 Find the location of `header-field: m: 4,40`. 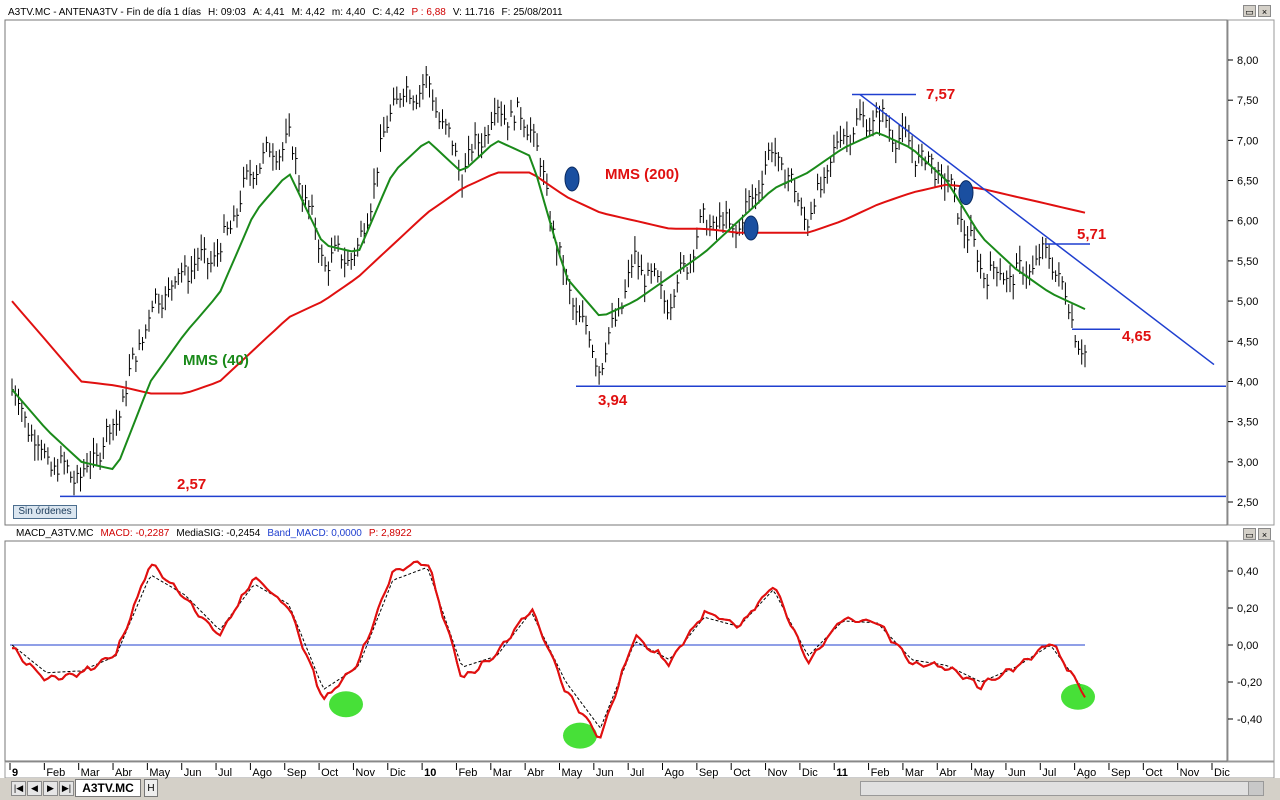

header-field: m: 4,40 is located at coordinates (348, 12).